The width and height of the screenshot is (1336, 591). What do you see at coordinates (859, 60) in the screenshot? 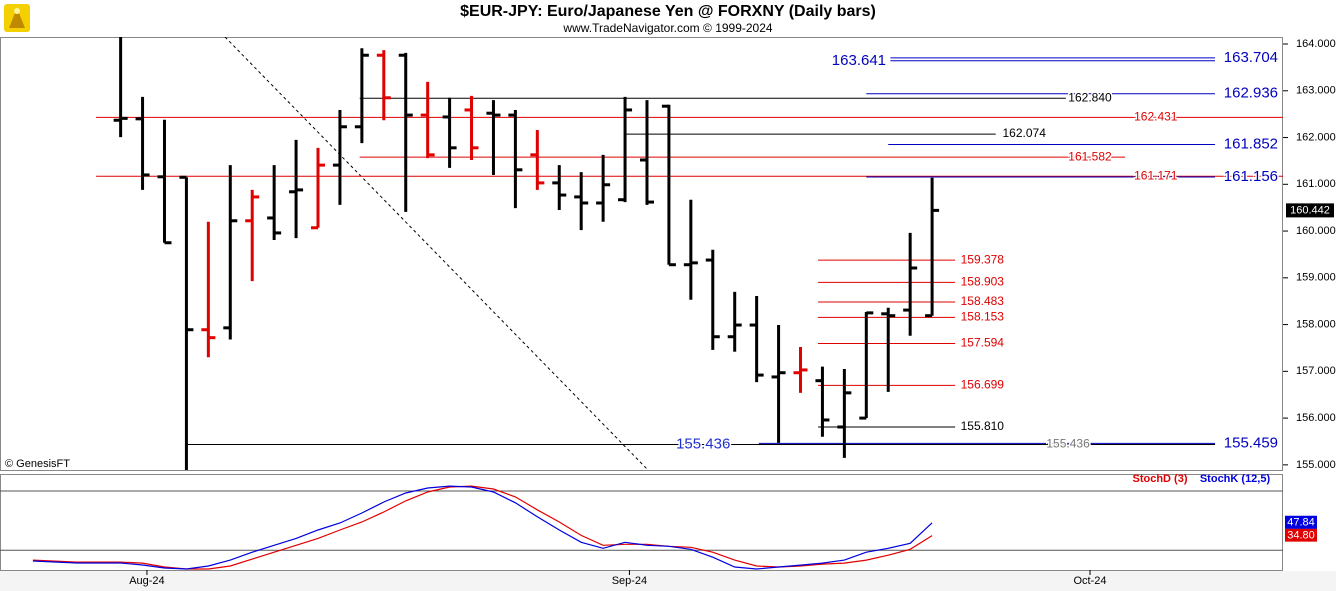
I see `level-label: 163.641` at bounding box center [859, 60].